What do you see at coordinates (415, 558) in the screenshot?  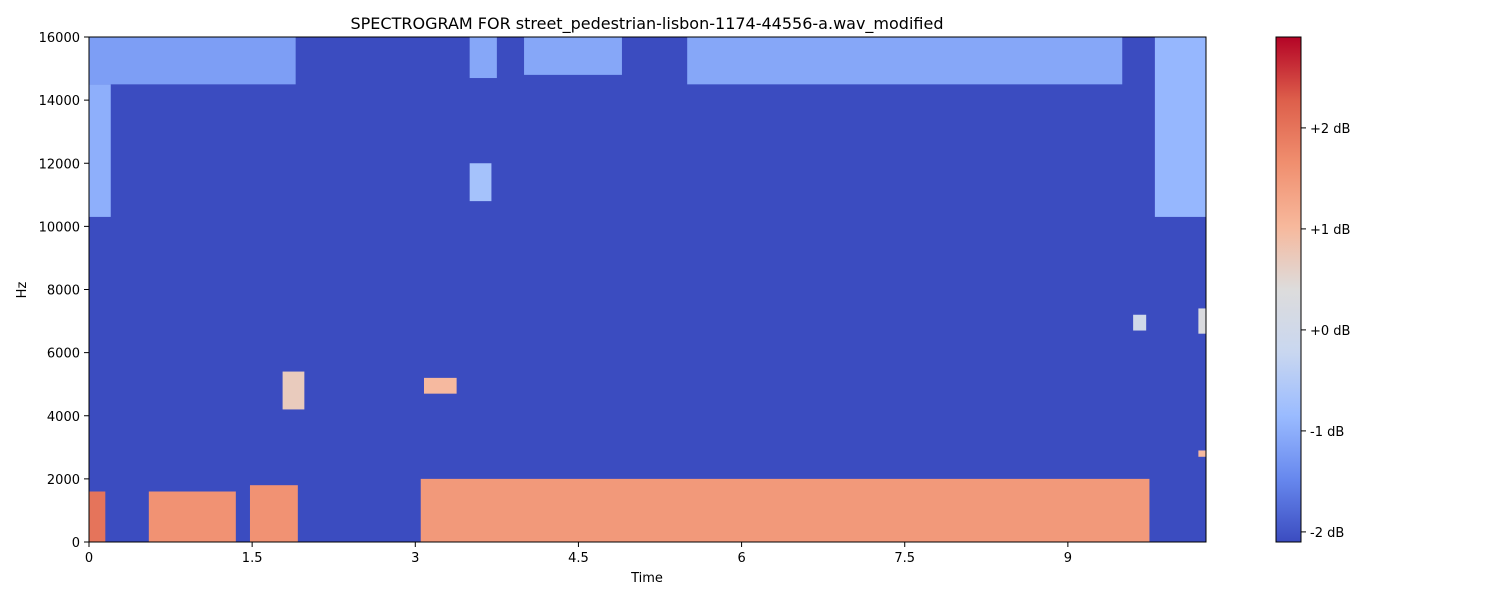 I see `x-tick-label-2: 3` at bounding box center [415, 558].